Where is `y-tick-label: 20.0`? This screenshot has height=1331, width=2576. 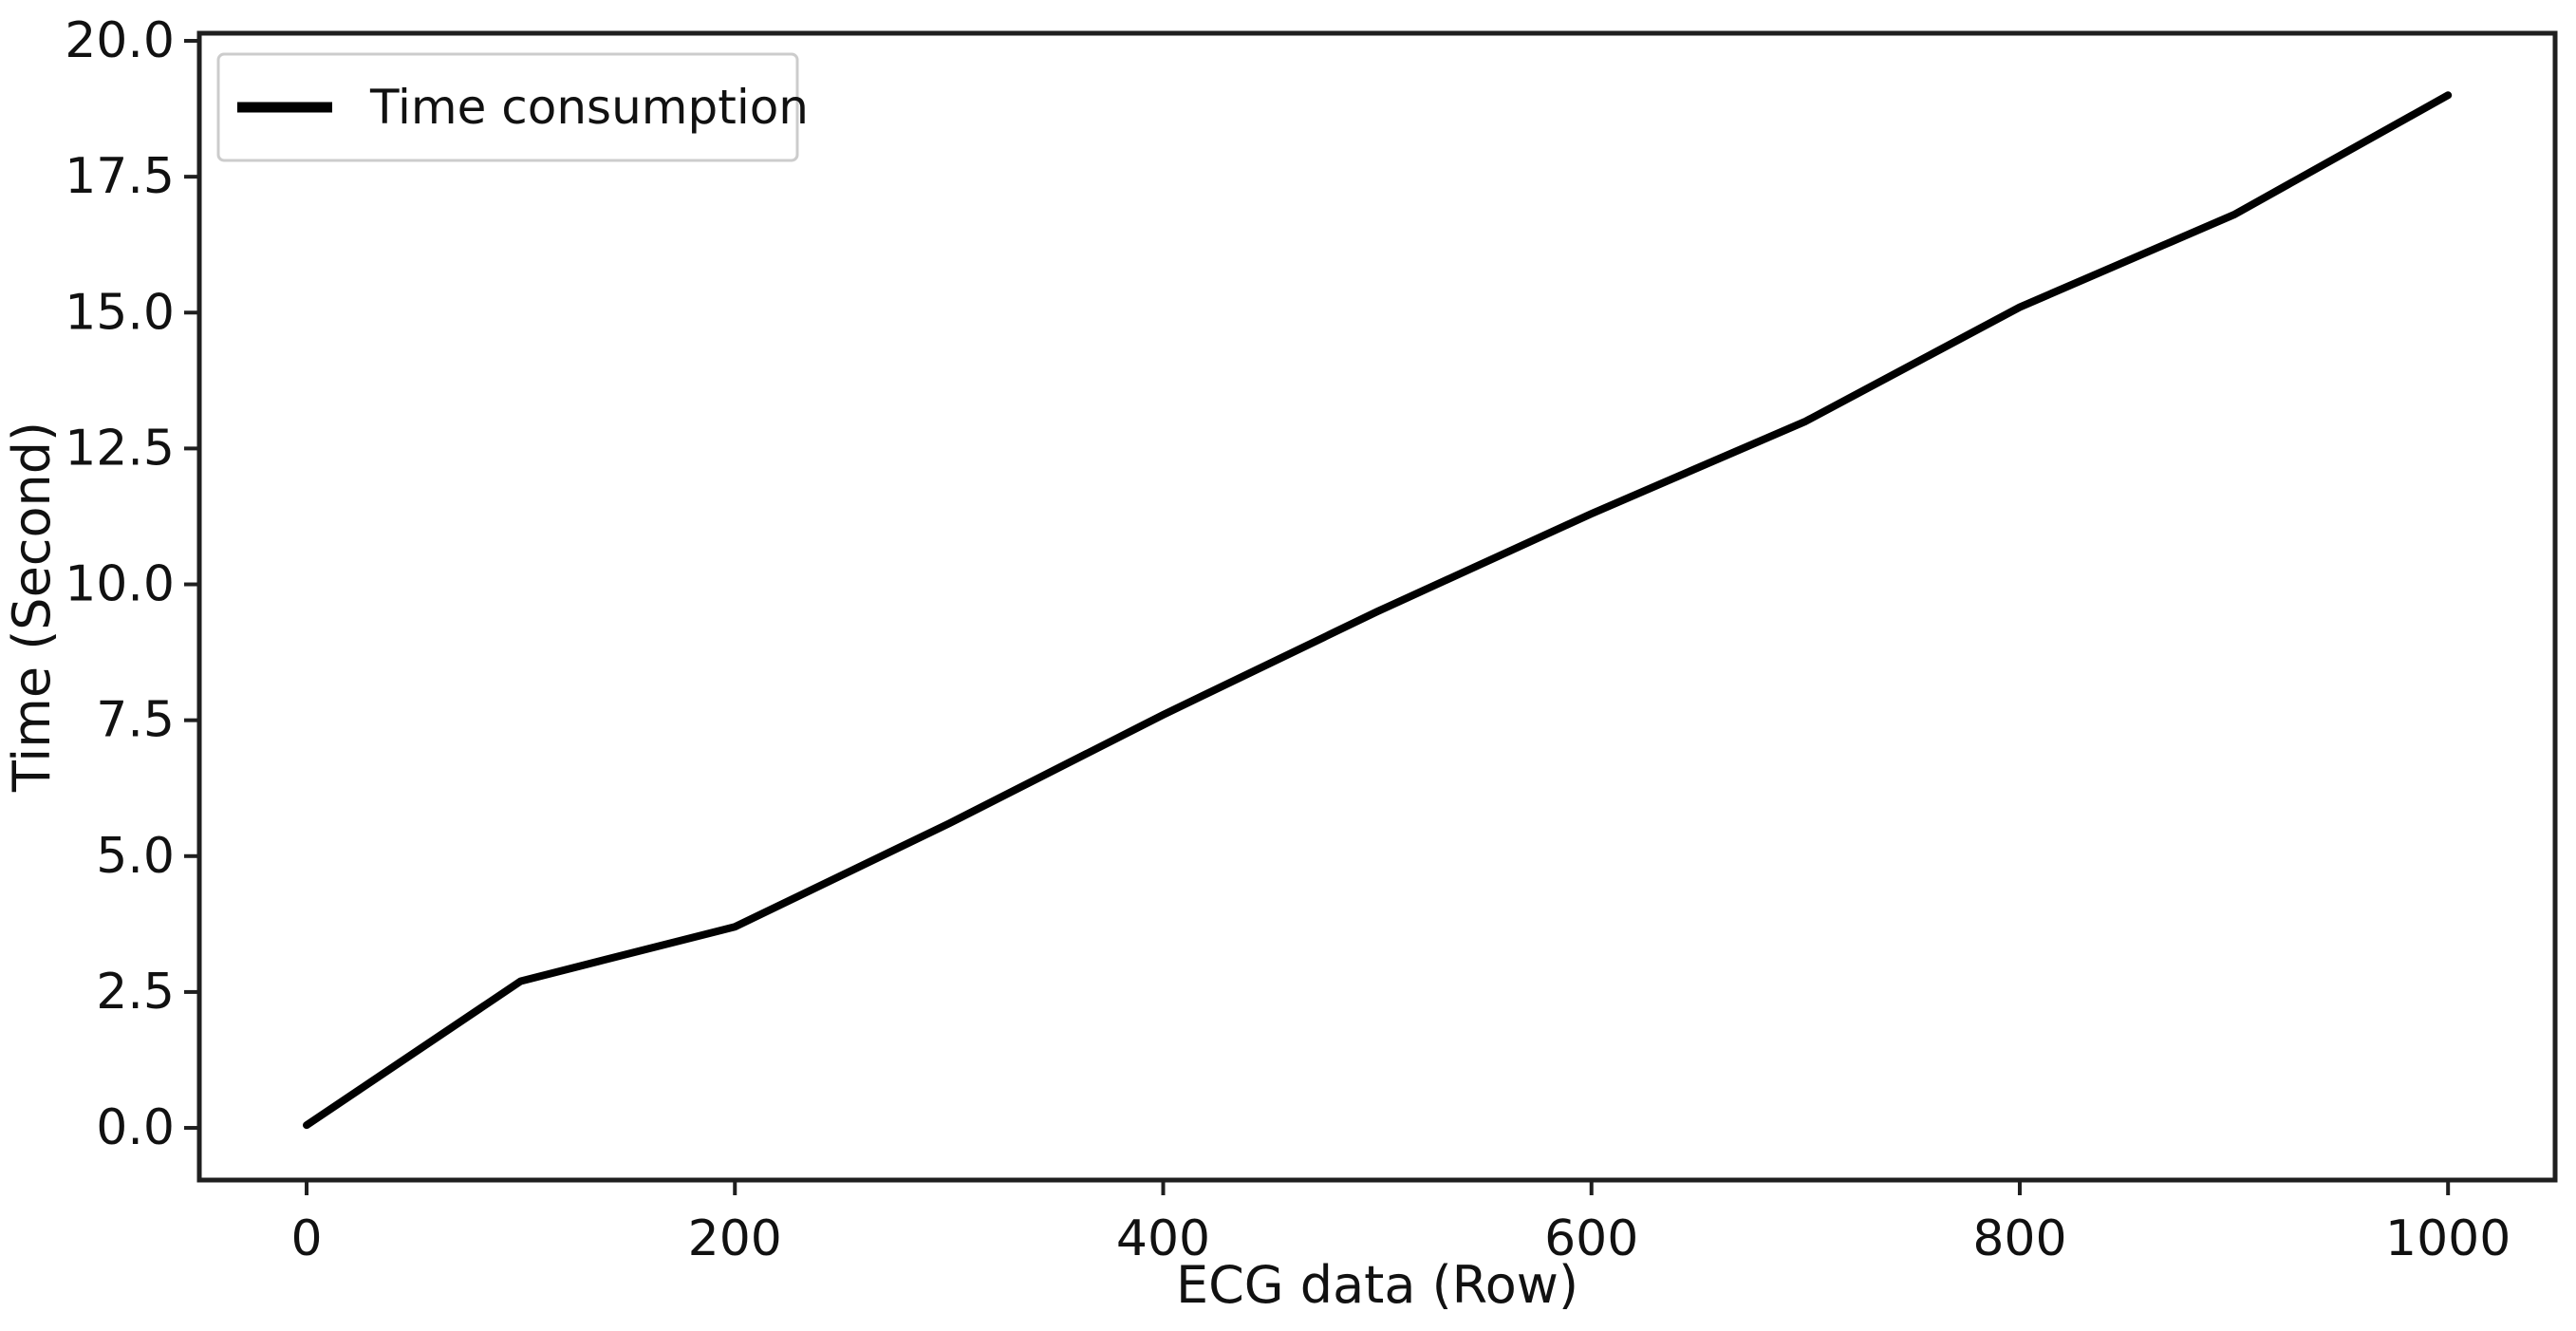
y-tick-label: 20.0 is located at coordinates (120, 40).